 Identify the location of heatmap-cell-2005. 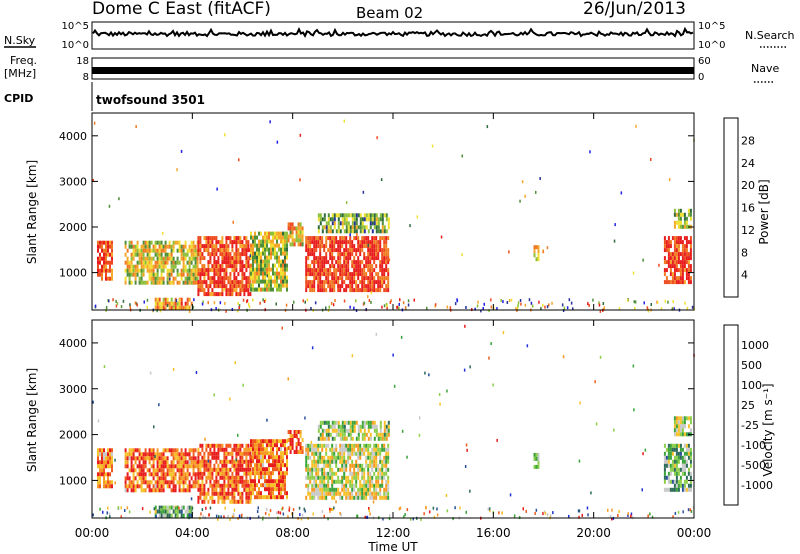
(672, 309).